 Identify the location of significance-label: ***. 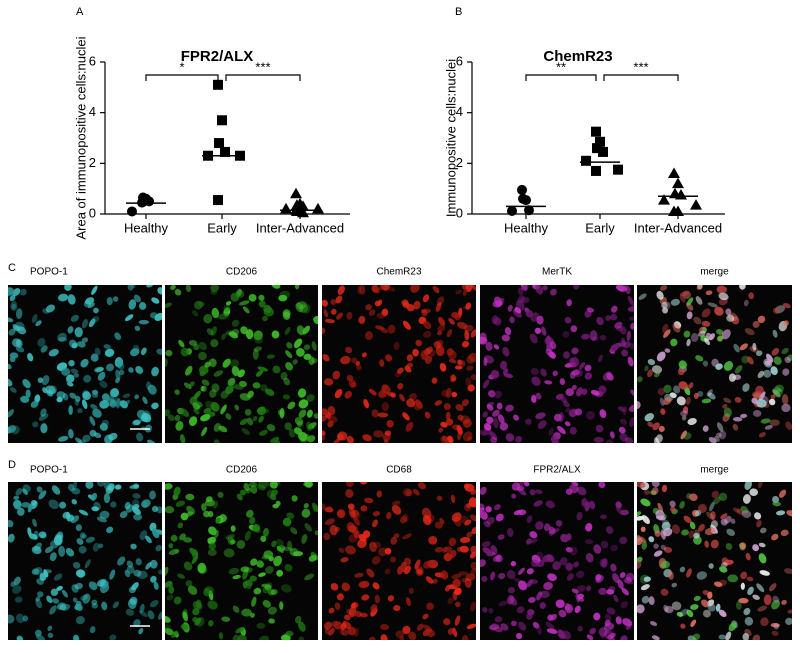
(262, 66).